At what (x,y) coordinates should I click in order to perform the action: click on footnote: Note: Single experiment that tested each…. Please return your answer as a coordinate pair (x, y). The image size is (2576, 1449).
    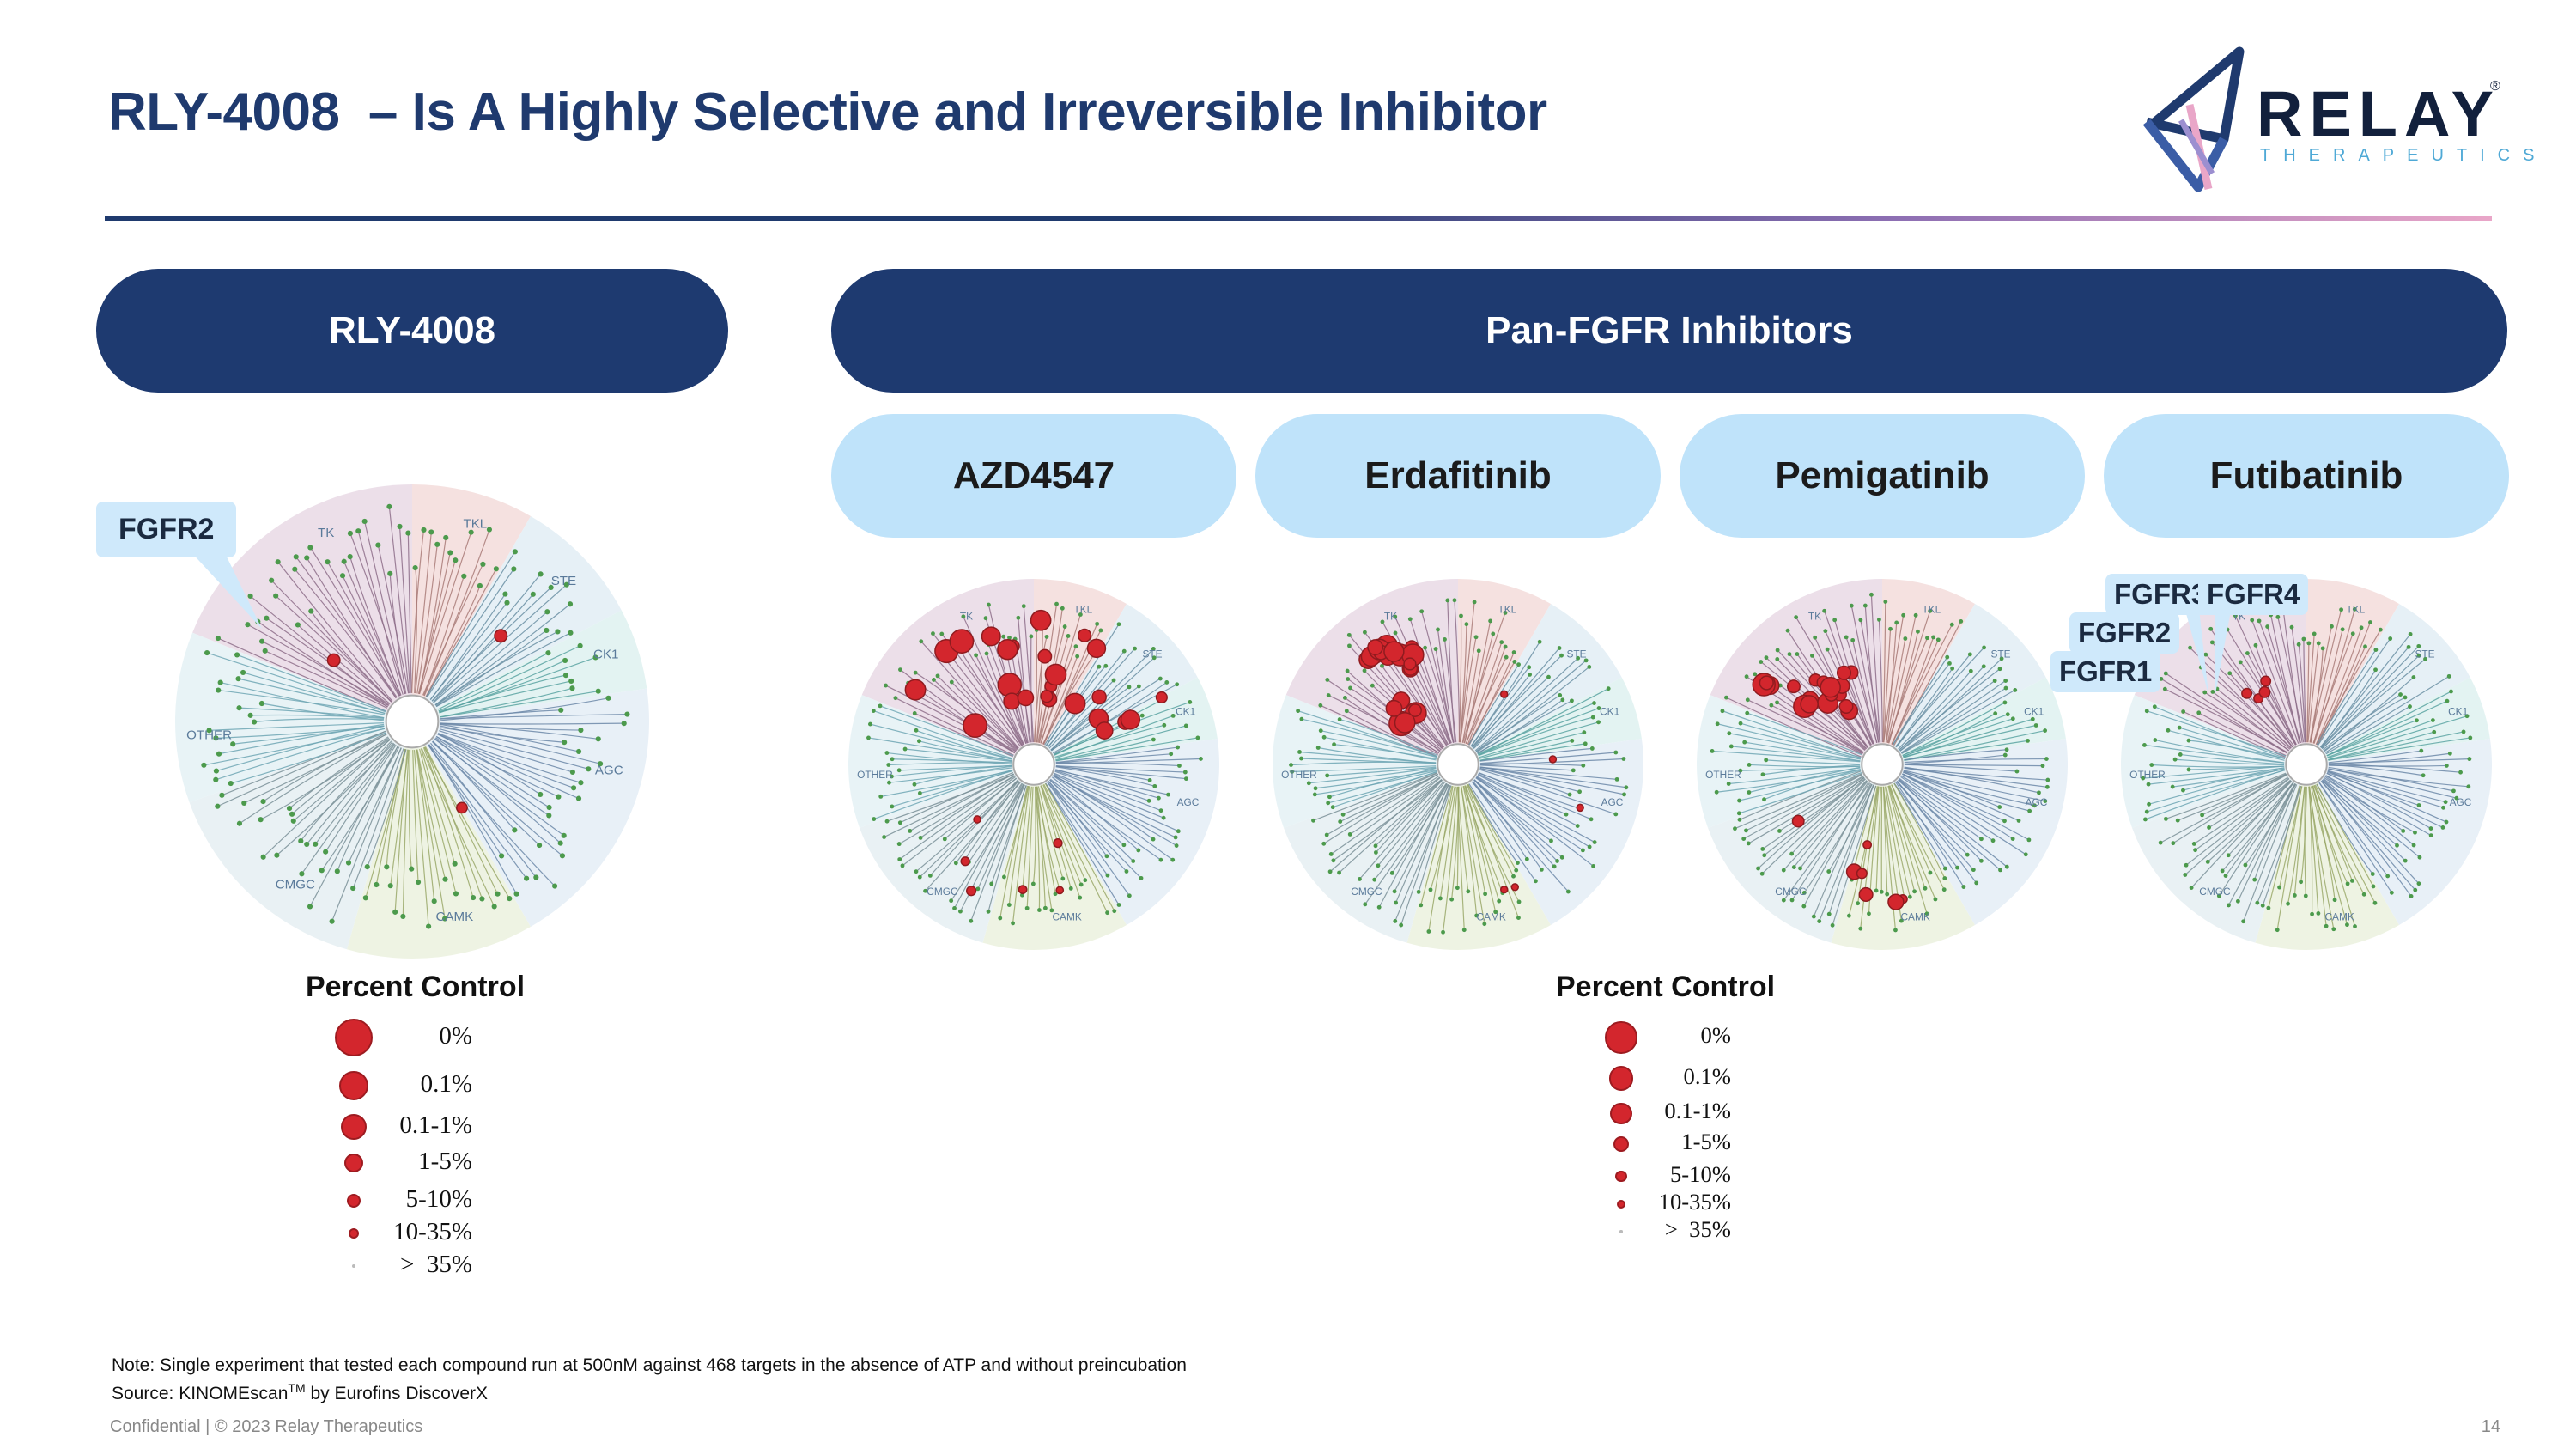
    Looking at the image, I should click on (649, 1365).